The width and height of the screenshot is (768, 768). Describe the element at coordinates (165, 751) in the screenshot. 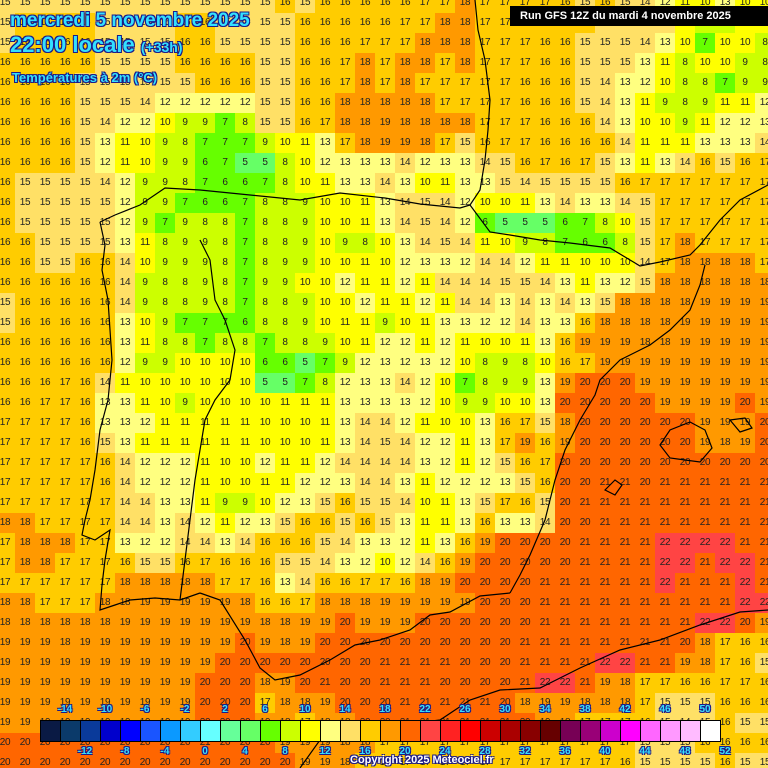

I see `legend-label-bottom: -4` at that location.